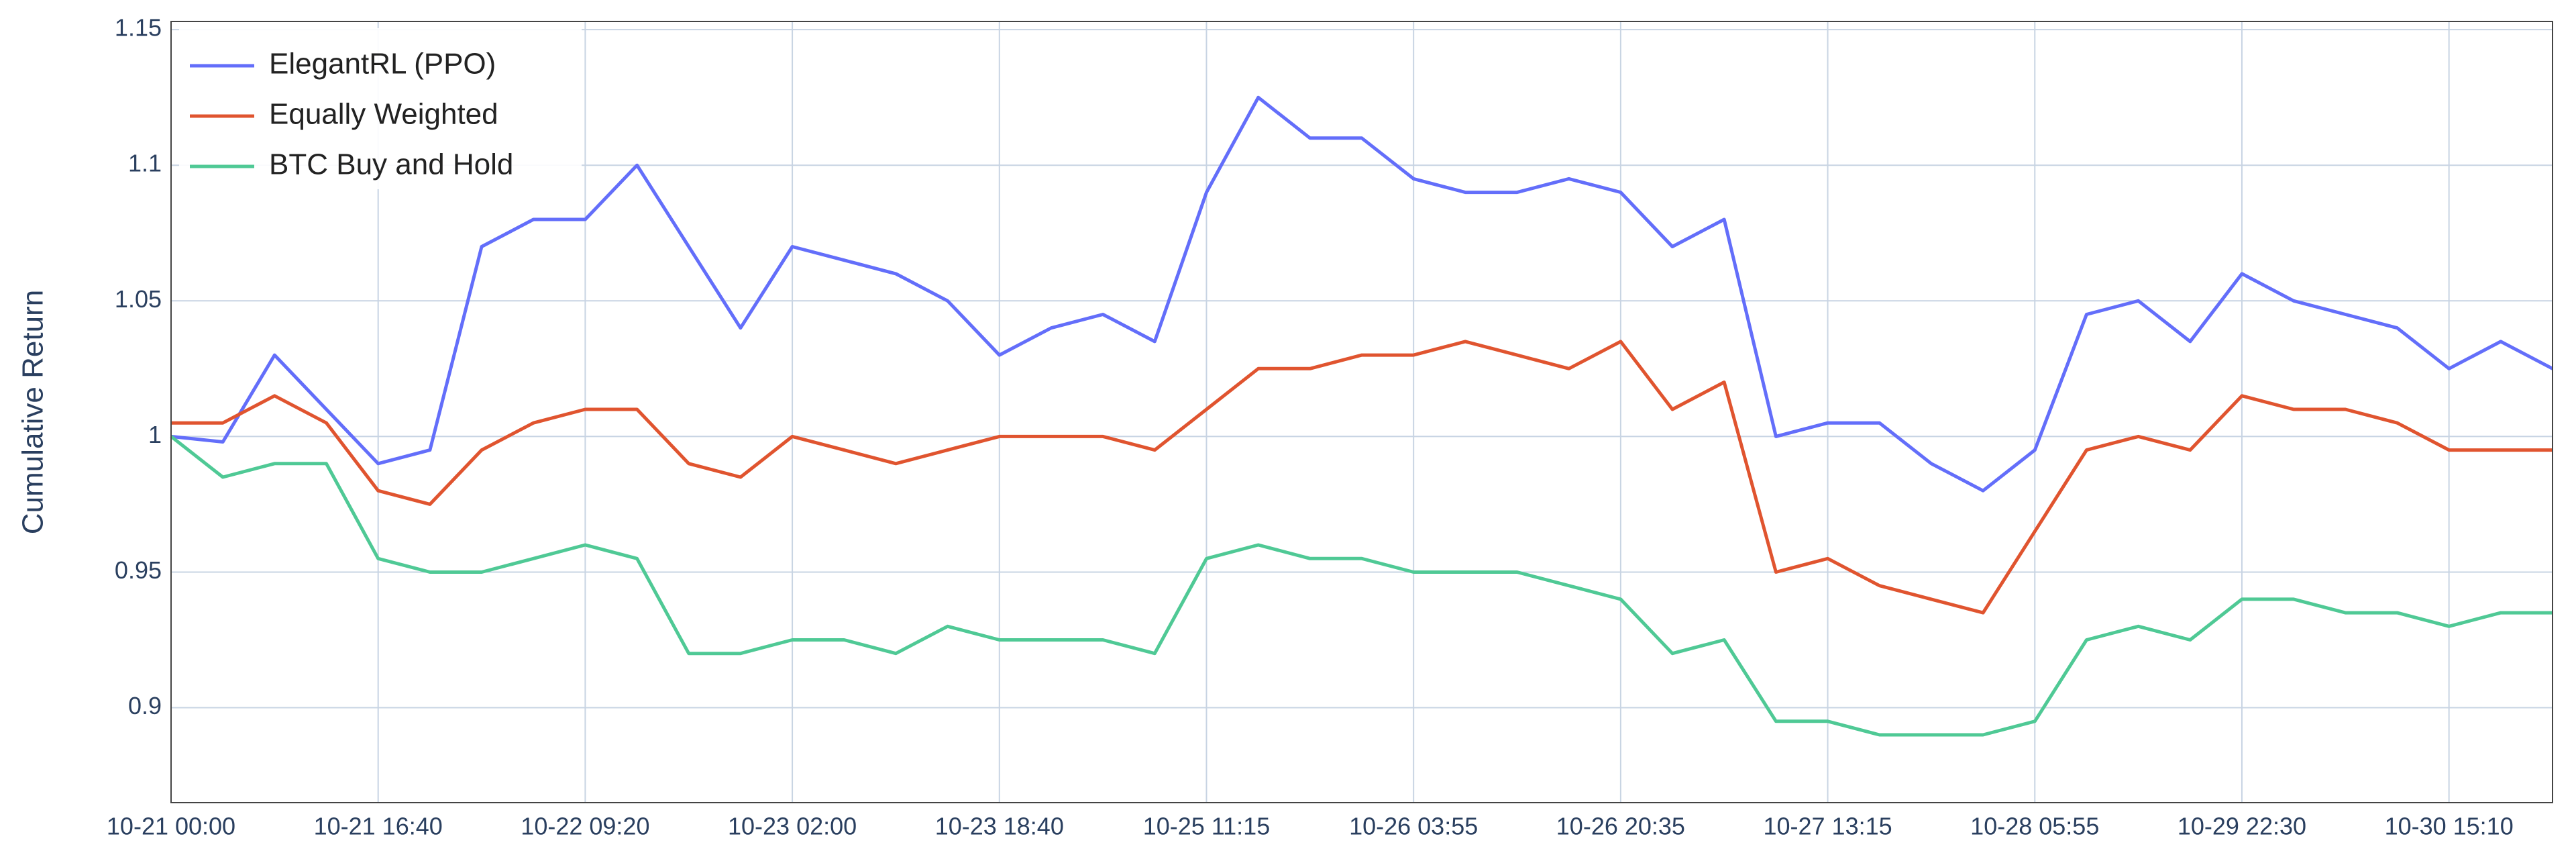 The height and width of the screenshot is (859, 2576). Describe the element at coordinates (383, 115) in the screenshot. I see `legend-label: Equally Weighted` at that location.